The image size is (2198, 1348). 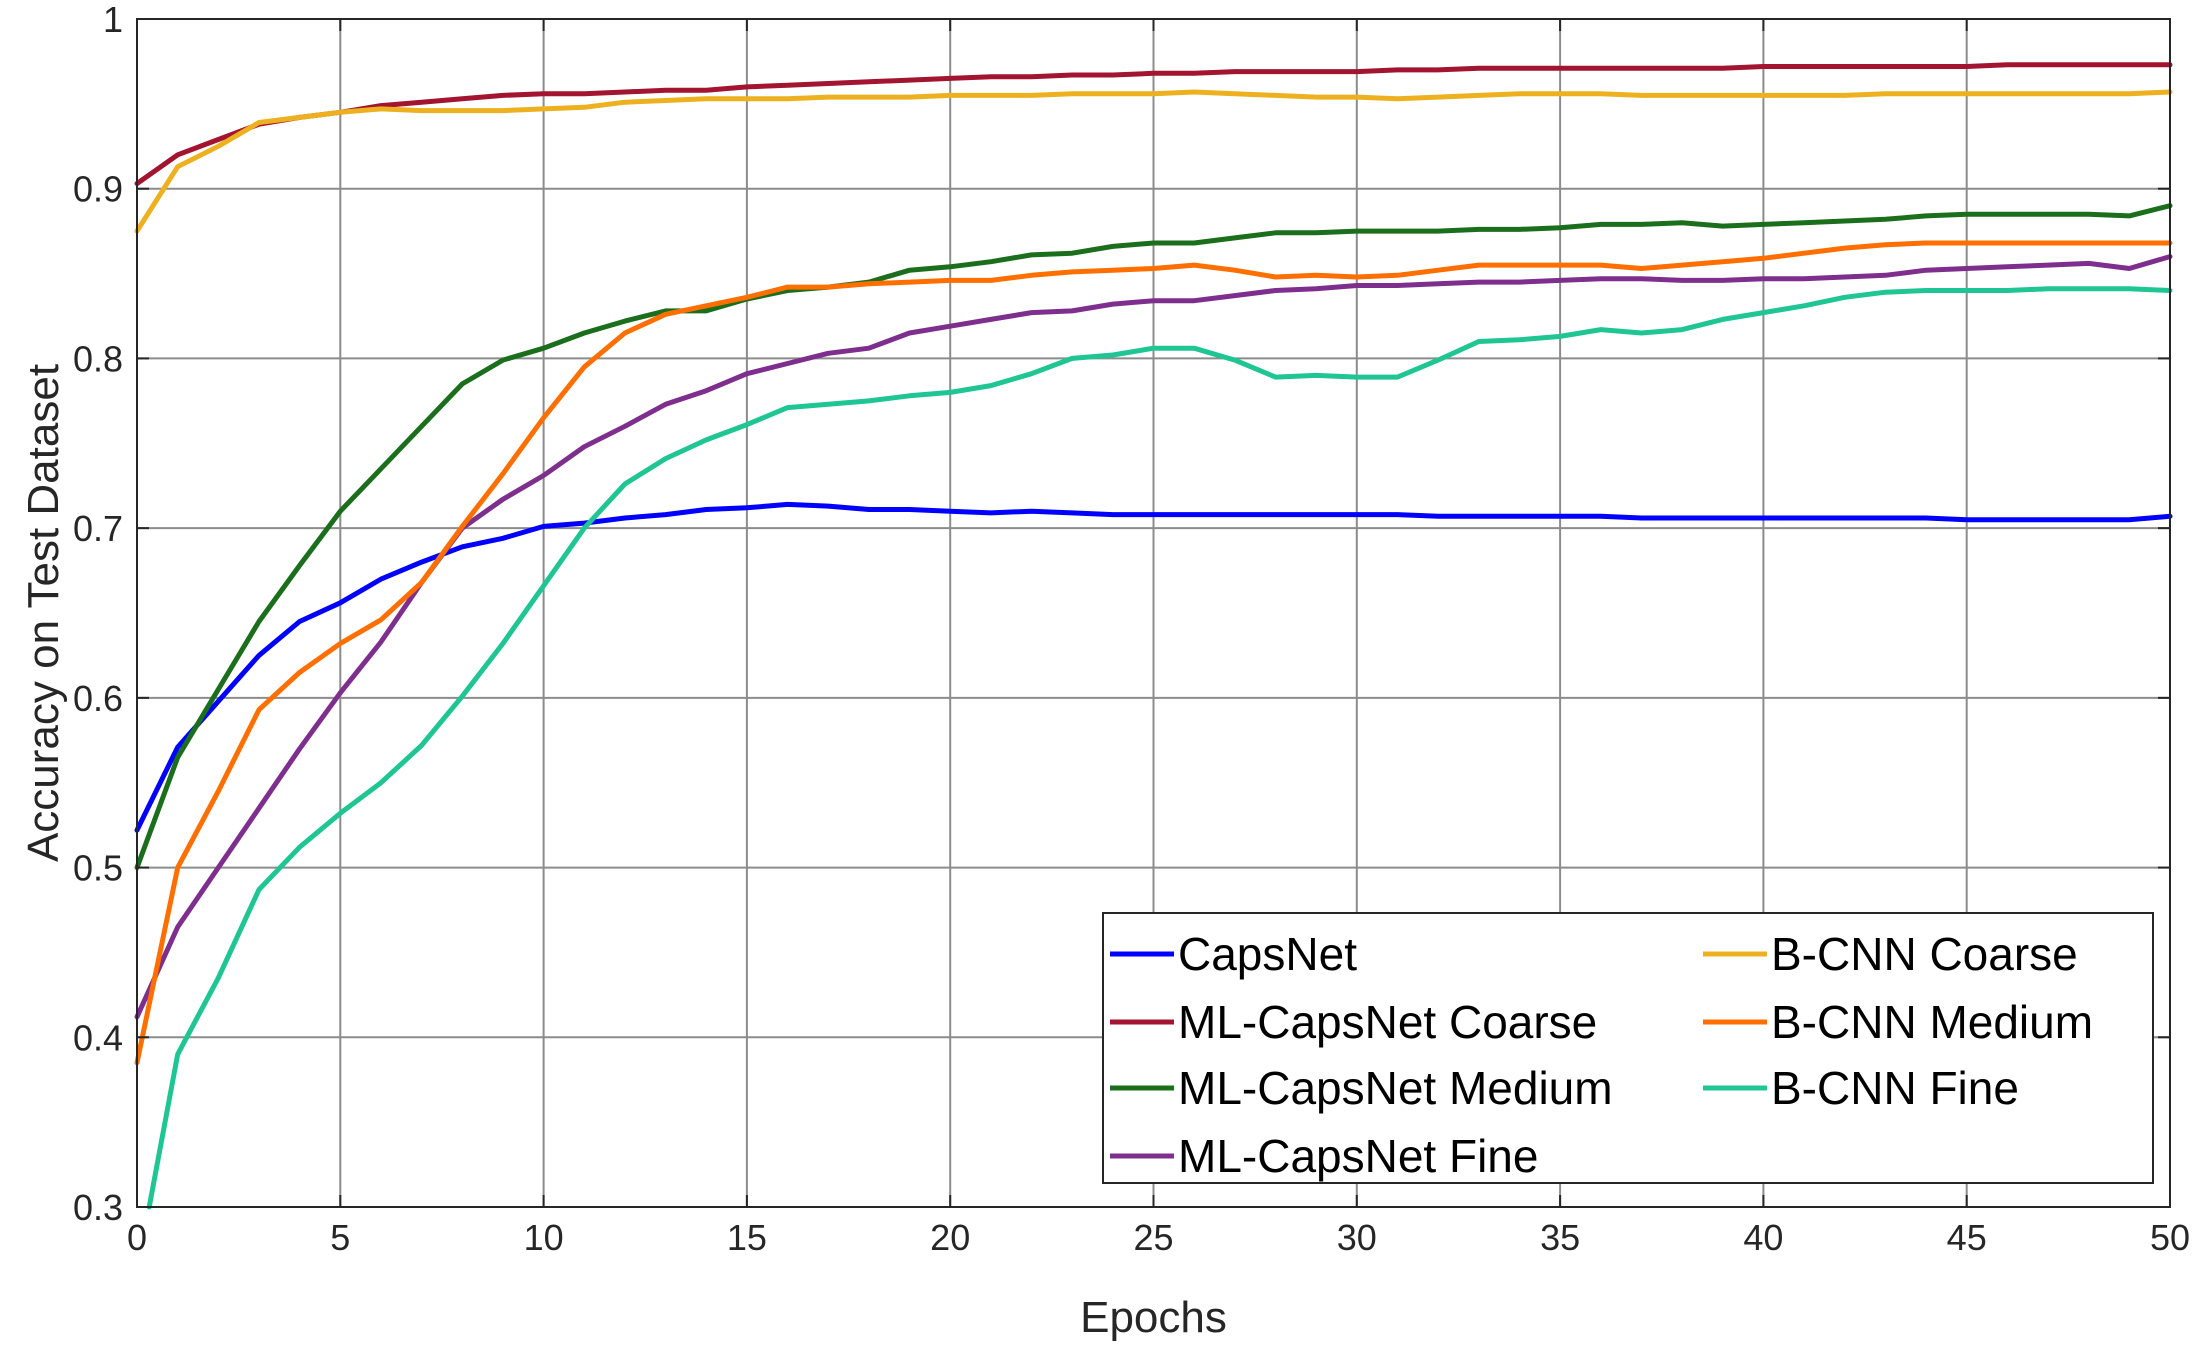 What do you see at coordinates (98, 868) in the screenshot?
I see `y-tick-label: 0.5` at bounding box center [98, 868].